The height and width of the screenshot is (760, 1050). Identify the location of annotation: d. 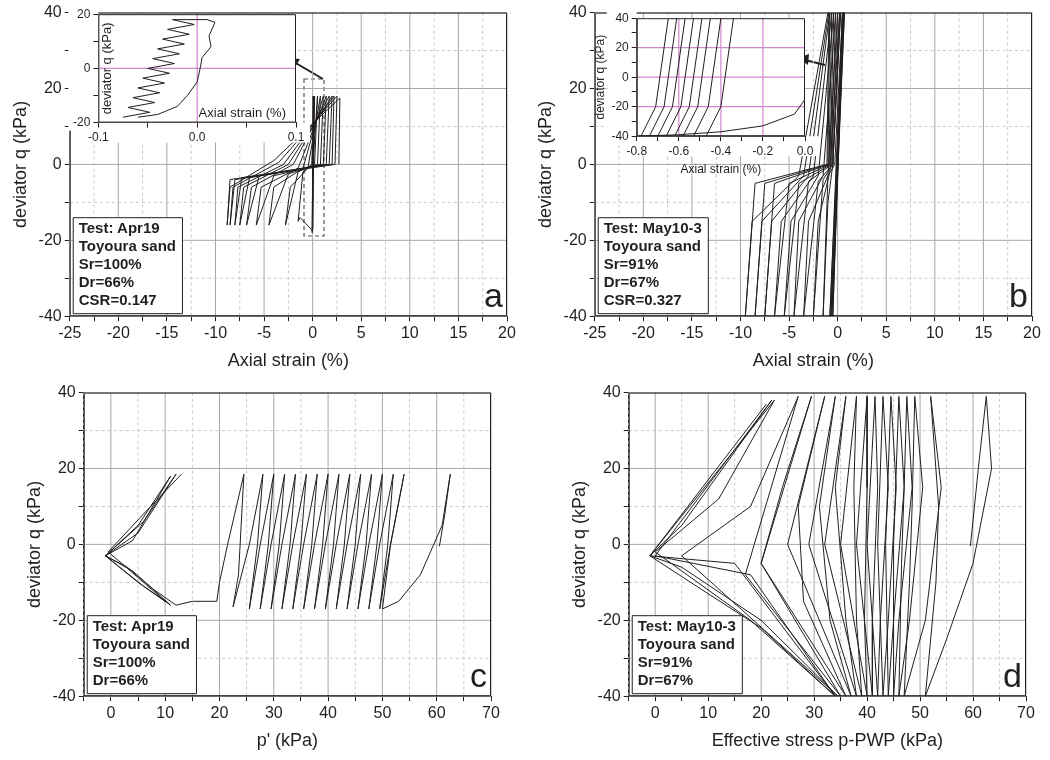
(1012, 674).